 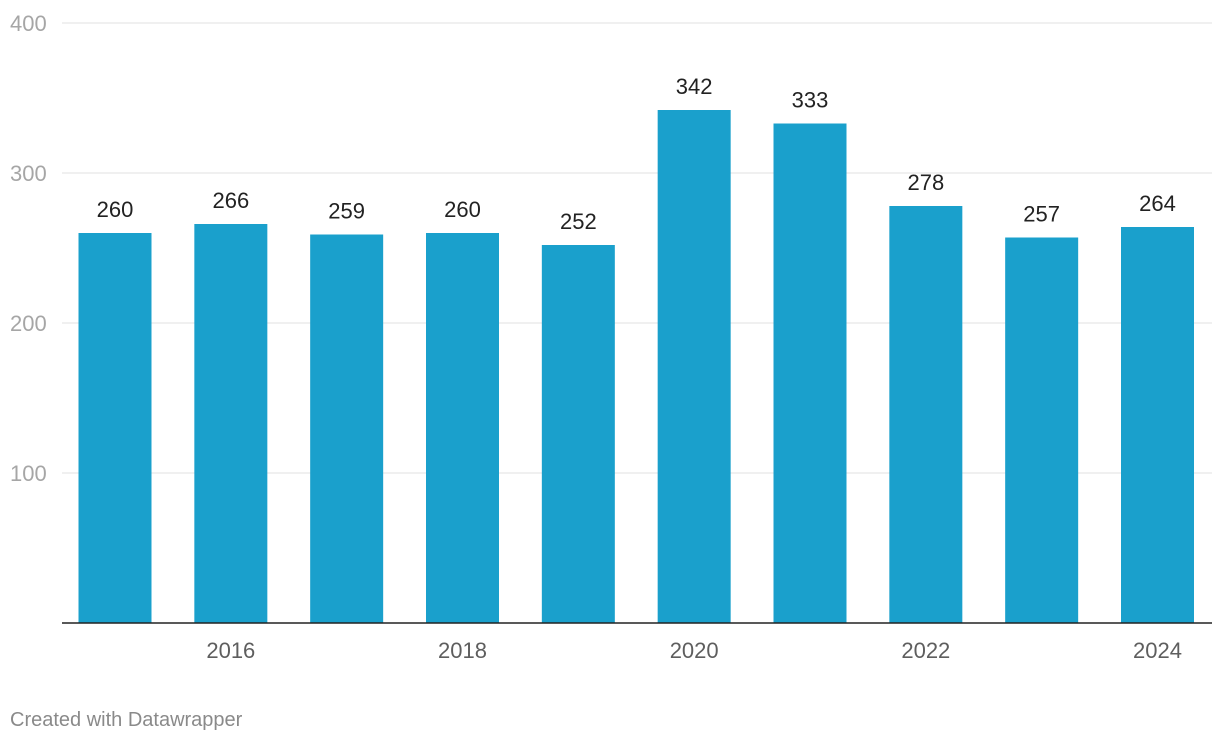 I want to click on data-label: 252, so click(x=578, y=221).